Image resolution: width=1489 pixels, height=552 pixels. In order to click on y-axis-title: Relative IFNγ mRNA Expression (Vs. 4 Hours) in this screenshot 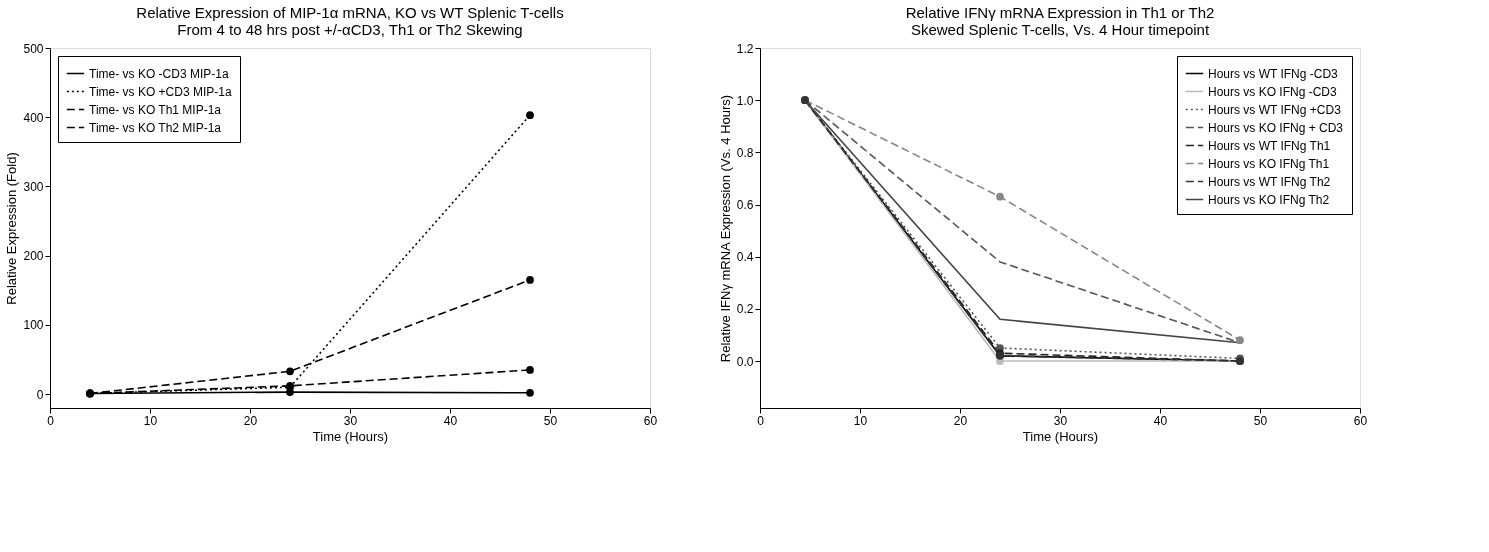, I will do `click(725, 228)`.